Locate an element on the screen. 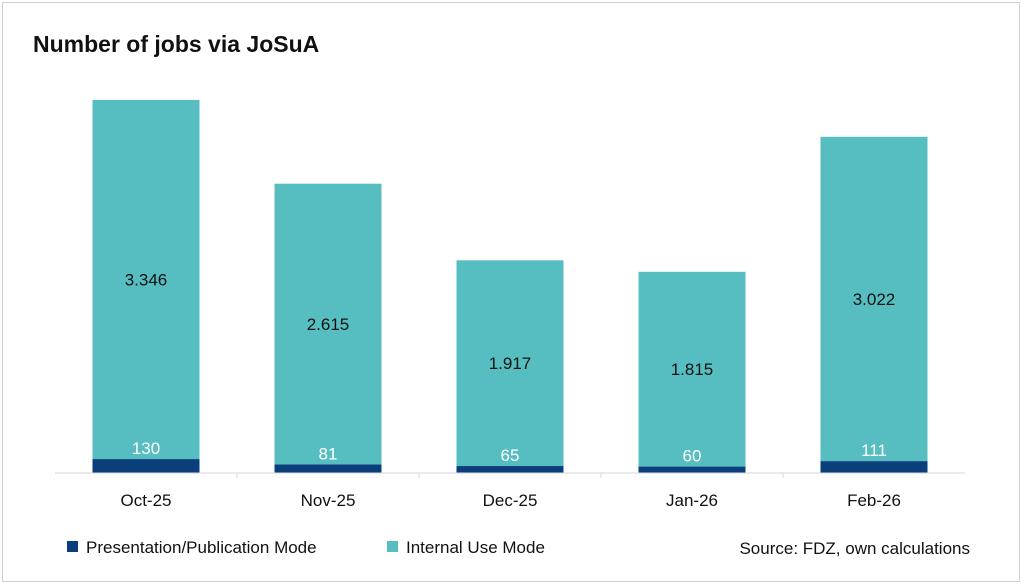 The width and height of the screenshot is (1024, 586). x-tick-label: Jan-26 is located at coordinates (692, 500).